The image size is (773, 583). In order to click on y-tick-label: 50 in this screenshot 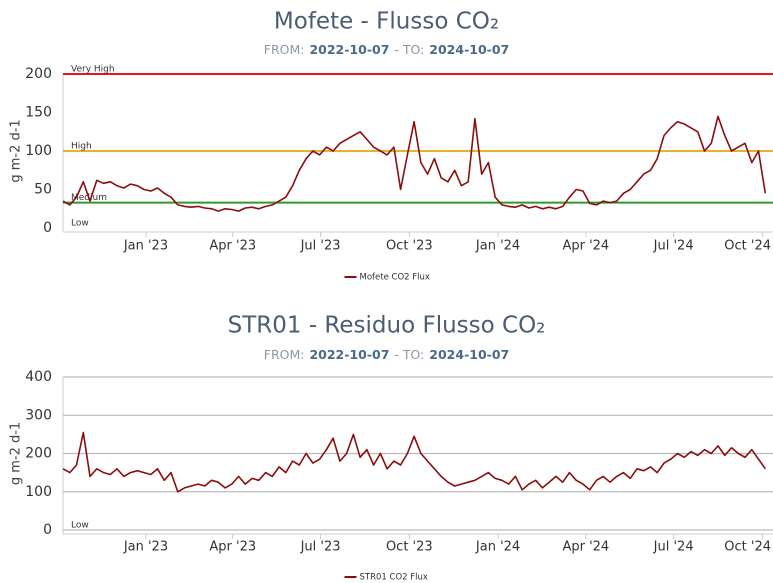, I will do `click(43, 190)`.